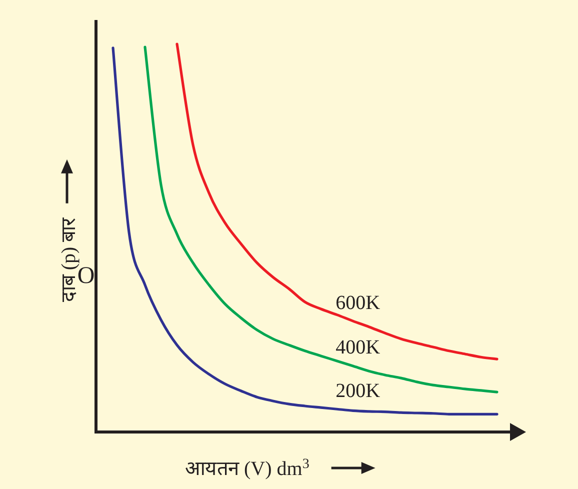  Describe the element at coordinates (247, 468) in the screenshot. I see `x-axis-title: आयतन (V) dm$^{3}$` at that location.